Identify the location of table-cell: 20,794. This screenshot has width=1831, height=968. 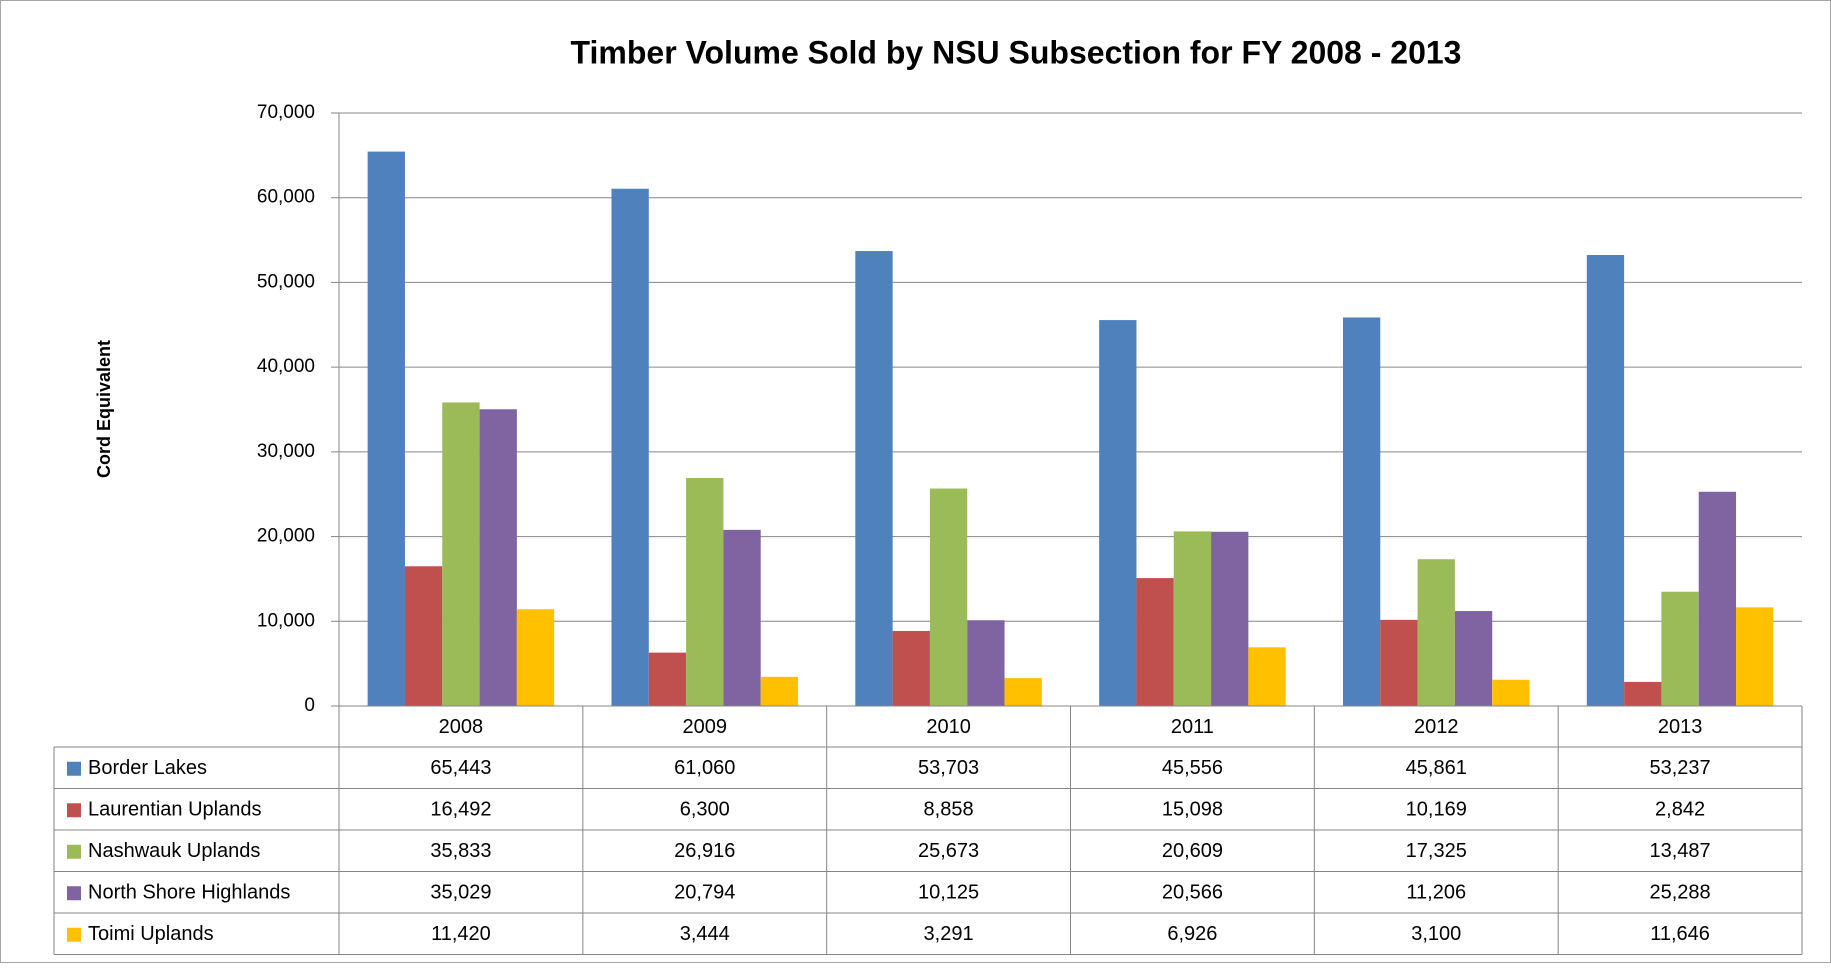
(704, 893).